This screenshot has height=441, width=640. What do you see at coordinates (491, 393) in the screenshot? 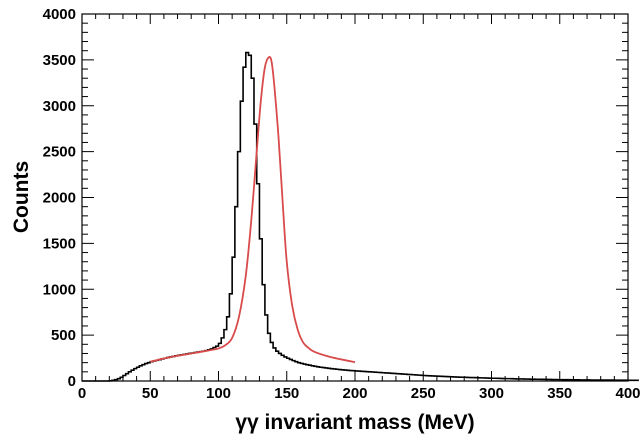
I see `x-tick-label: 300` at bounding box center [491, 393].